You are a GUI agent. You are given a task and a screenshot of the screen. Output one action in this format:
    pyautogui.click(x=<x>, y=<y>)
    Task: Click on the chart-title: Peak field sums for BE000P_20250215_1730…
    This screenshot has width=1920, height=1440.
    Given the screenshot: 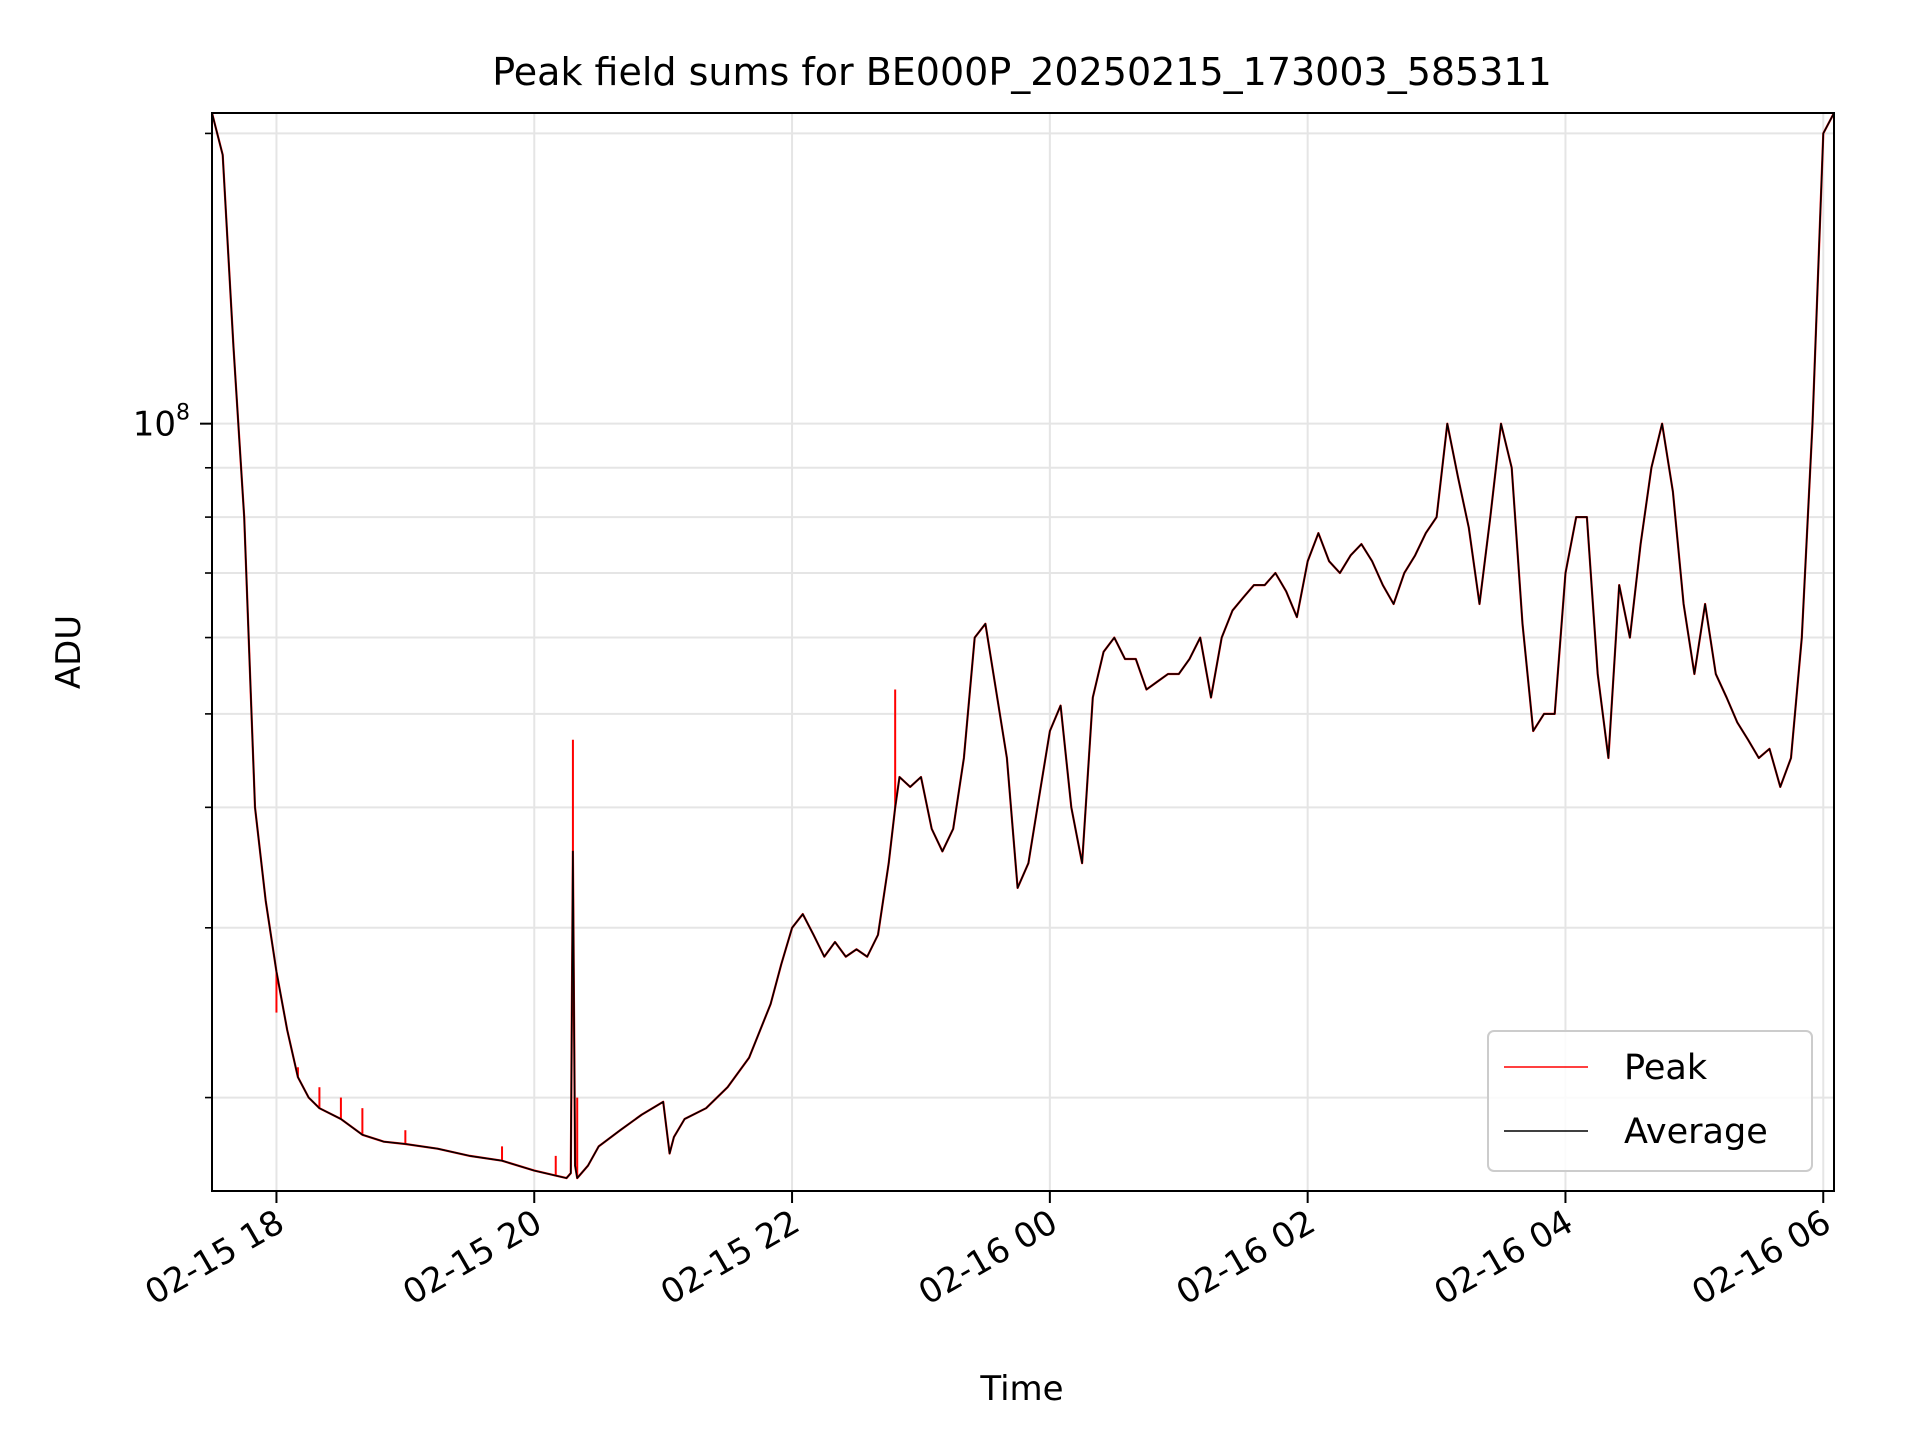 What is the action you would take?
    pyautogui.click(x=1022, y=72)
    